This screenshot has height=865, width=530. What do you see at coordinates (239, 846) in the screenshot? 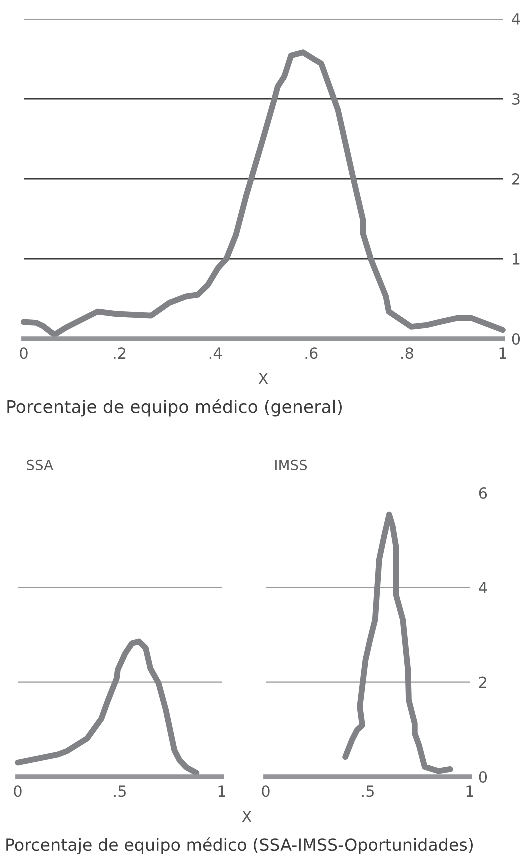
I see `text: Porcentaje de equipo médico (SSA-IMSS-Oportunidades)` at bounding box center [239, 846].